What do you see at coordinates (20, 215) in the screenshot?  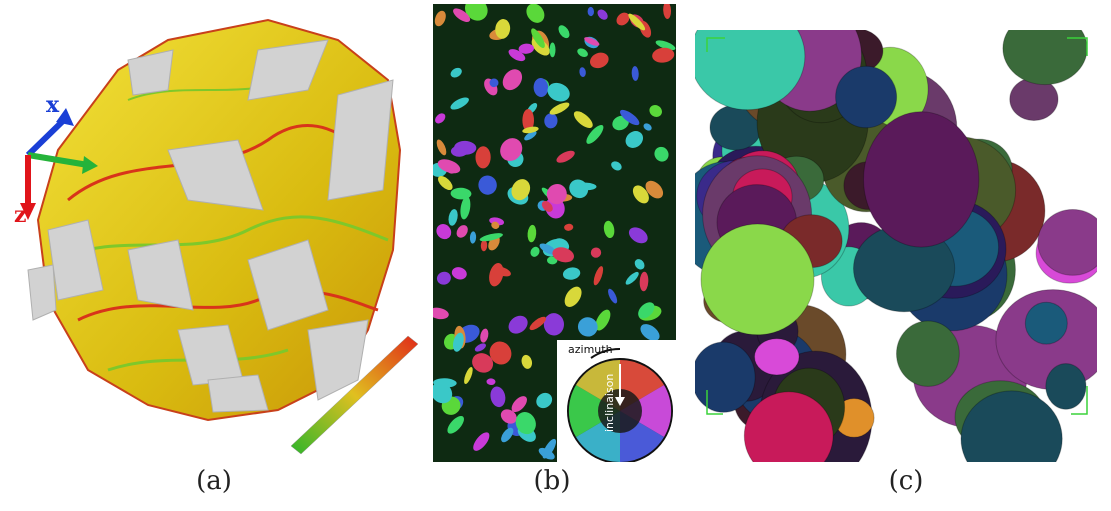 I see `axis-z-label: z` at bounding box center [20, 215].